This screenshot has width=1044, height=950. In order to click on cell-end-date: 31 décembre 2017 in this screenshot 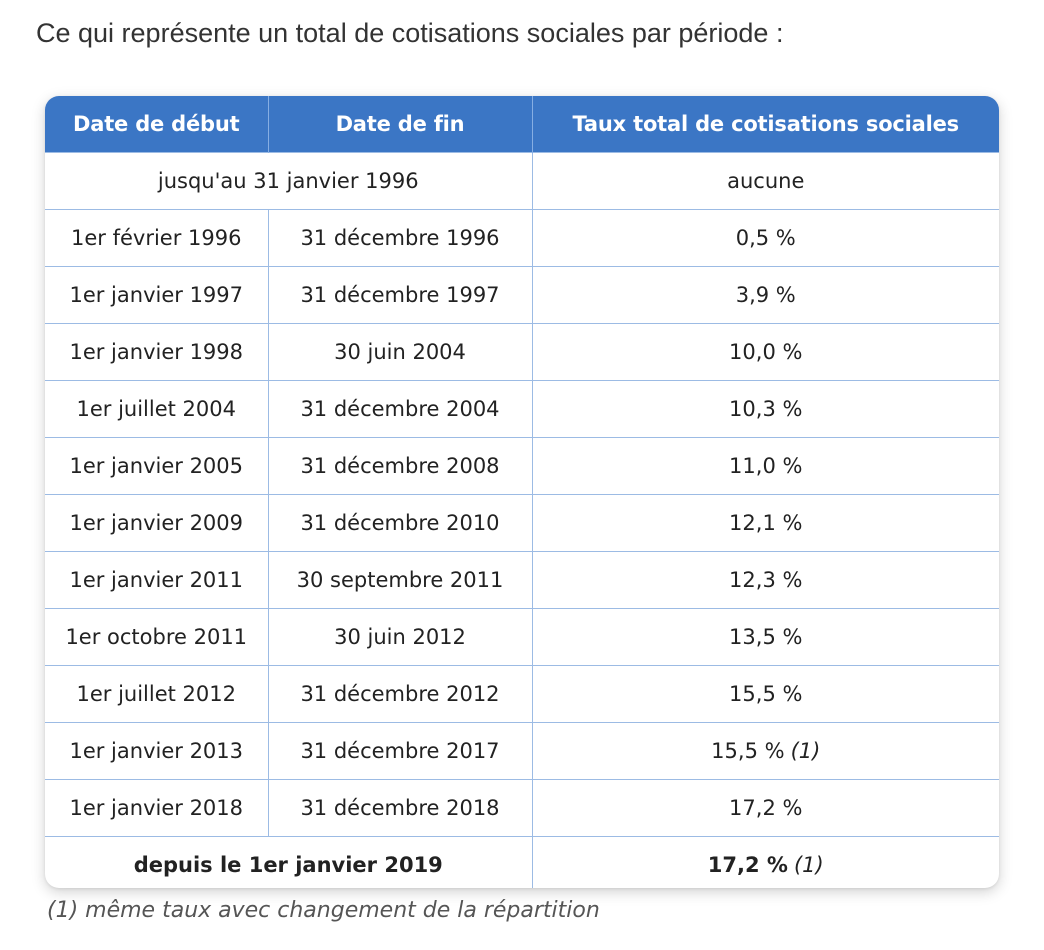, I will do `click(400, 751)`.